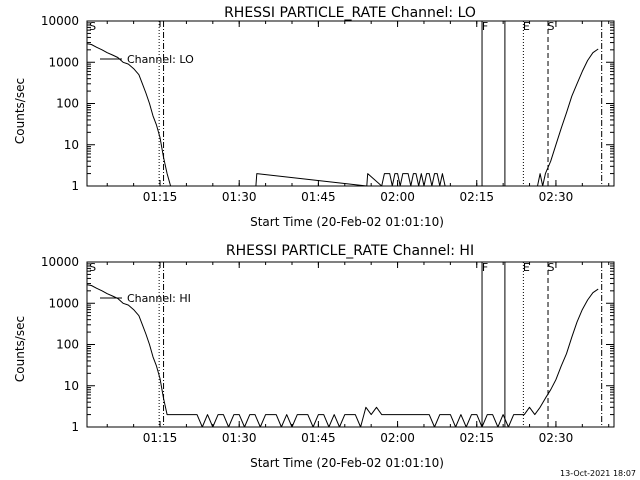  What do you see at coordinates (350, 251) in the screenshot?
I see `chart-title: RHESSI PARTICLE_RATE Channel: HI` at bounding box center [350, 251].